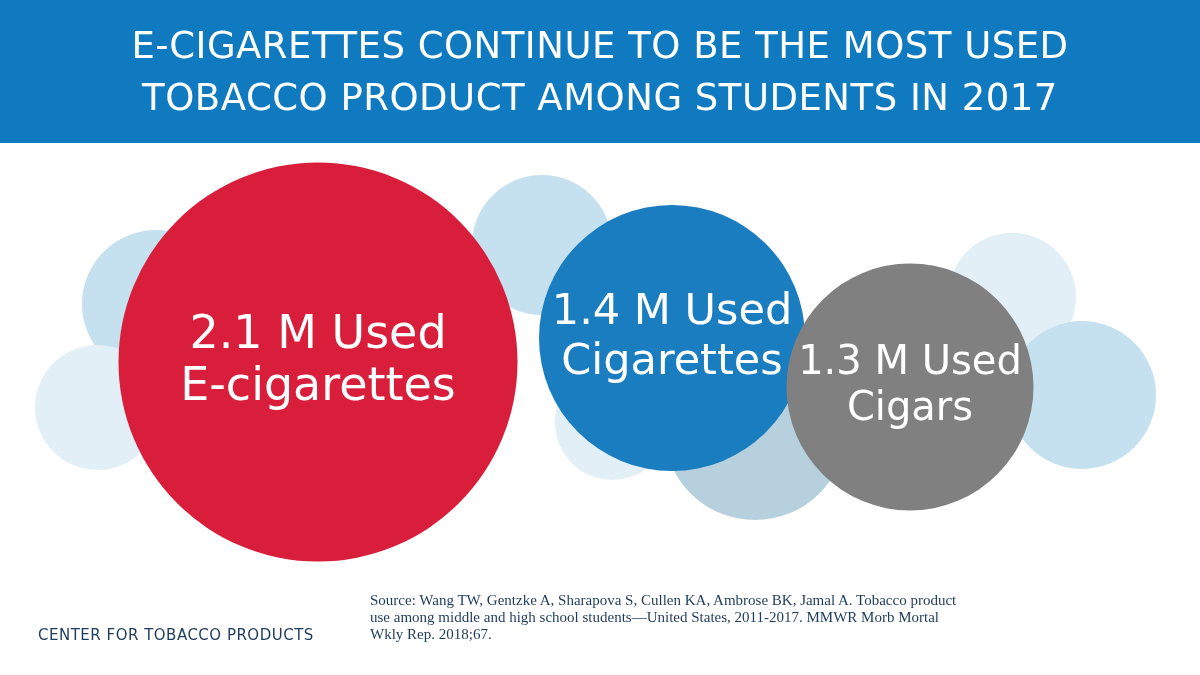 The height and width of the screenshot is (675, 1200). I want to click on source-note: Source: Wang TW, Gentzke A, Sharapova S, Cullen KA, Ambrose BK, Jamal A. Tobacco product use among middle and high school students—United States, 2011-2017. MMWR Morb Mortal Wkly Rep. 2018;67., so click(664, 617).